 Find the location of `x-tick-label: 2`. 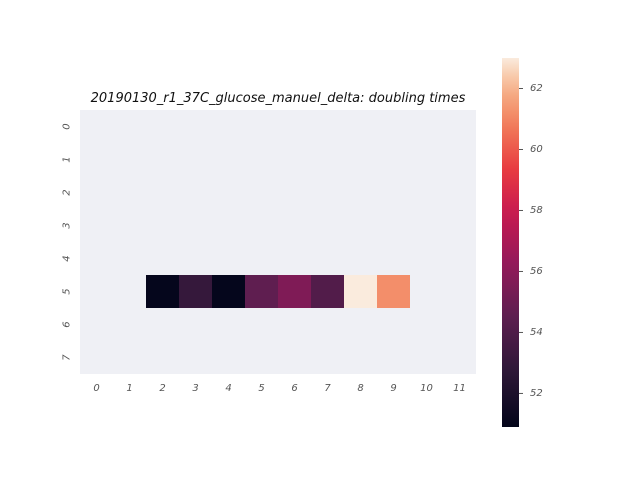

x-tick-label: 2 is located at coordinates (162, 388).